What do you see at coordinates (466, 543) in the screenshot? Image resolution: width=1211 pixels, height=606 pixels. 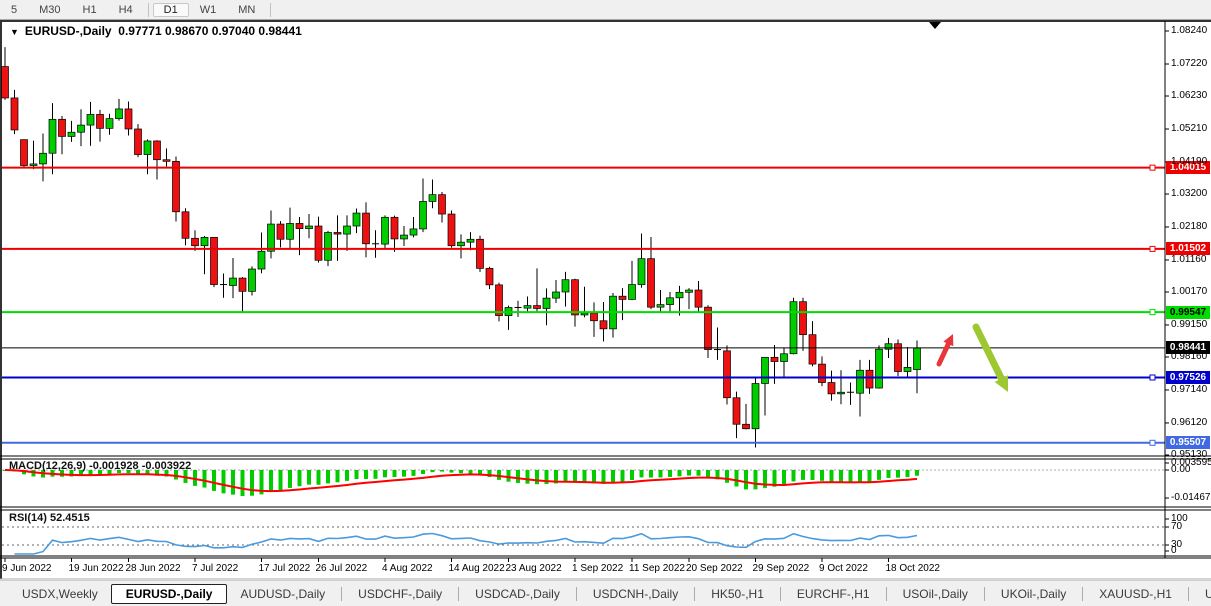 I see `rsi-line` at bounding box center [466, 543].